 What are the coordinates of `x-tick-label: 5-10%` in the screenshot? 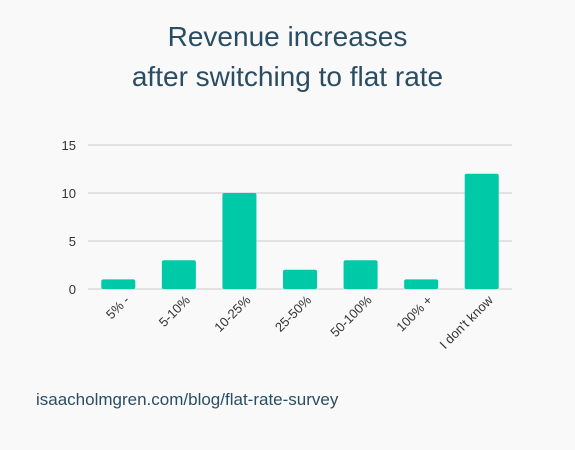 It's located at (174, 310).